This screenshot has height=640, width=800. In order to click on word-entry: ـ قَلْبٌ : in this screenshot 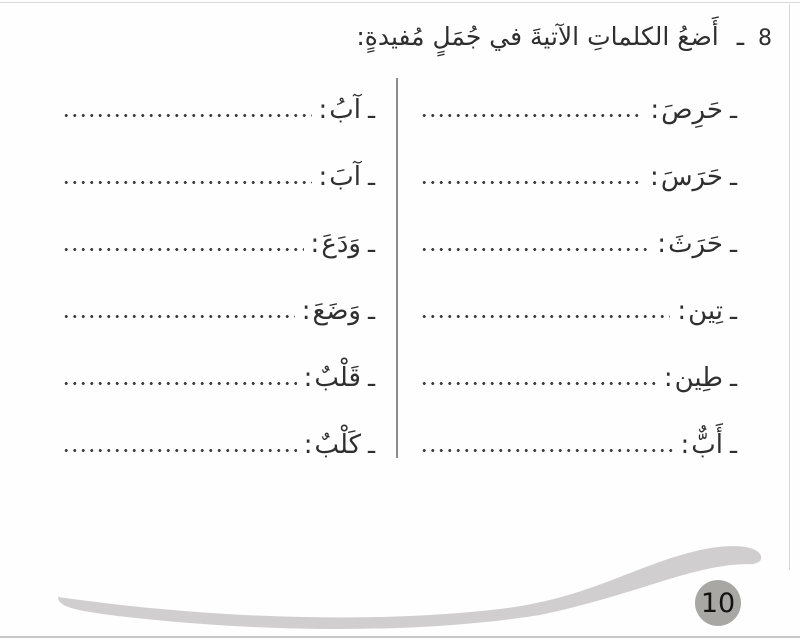, I will do `click(218, 378)`.